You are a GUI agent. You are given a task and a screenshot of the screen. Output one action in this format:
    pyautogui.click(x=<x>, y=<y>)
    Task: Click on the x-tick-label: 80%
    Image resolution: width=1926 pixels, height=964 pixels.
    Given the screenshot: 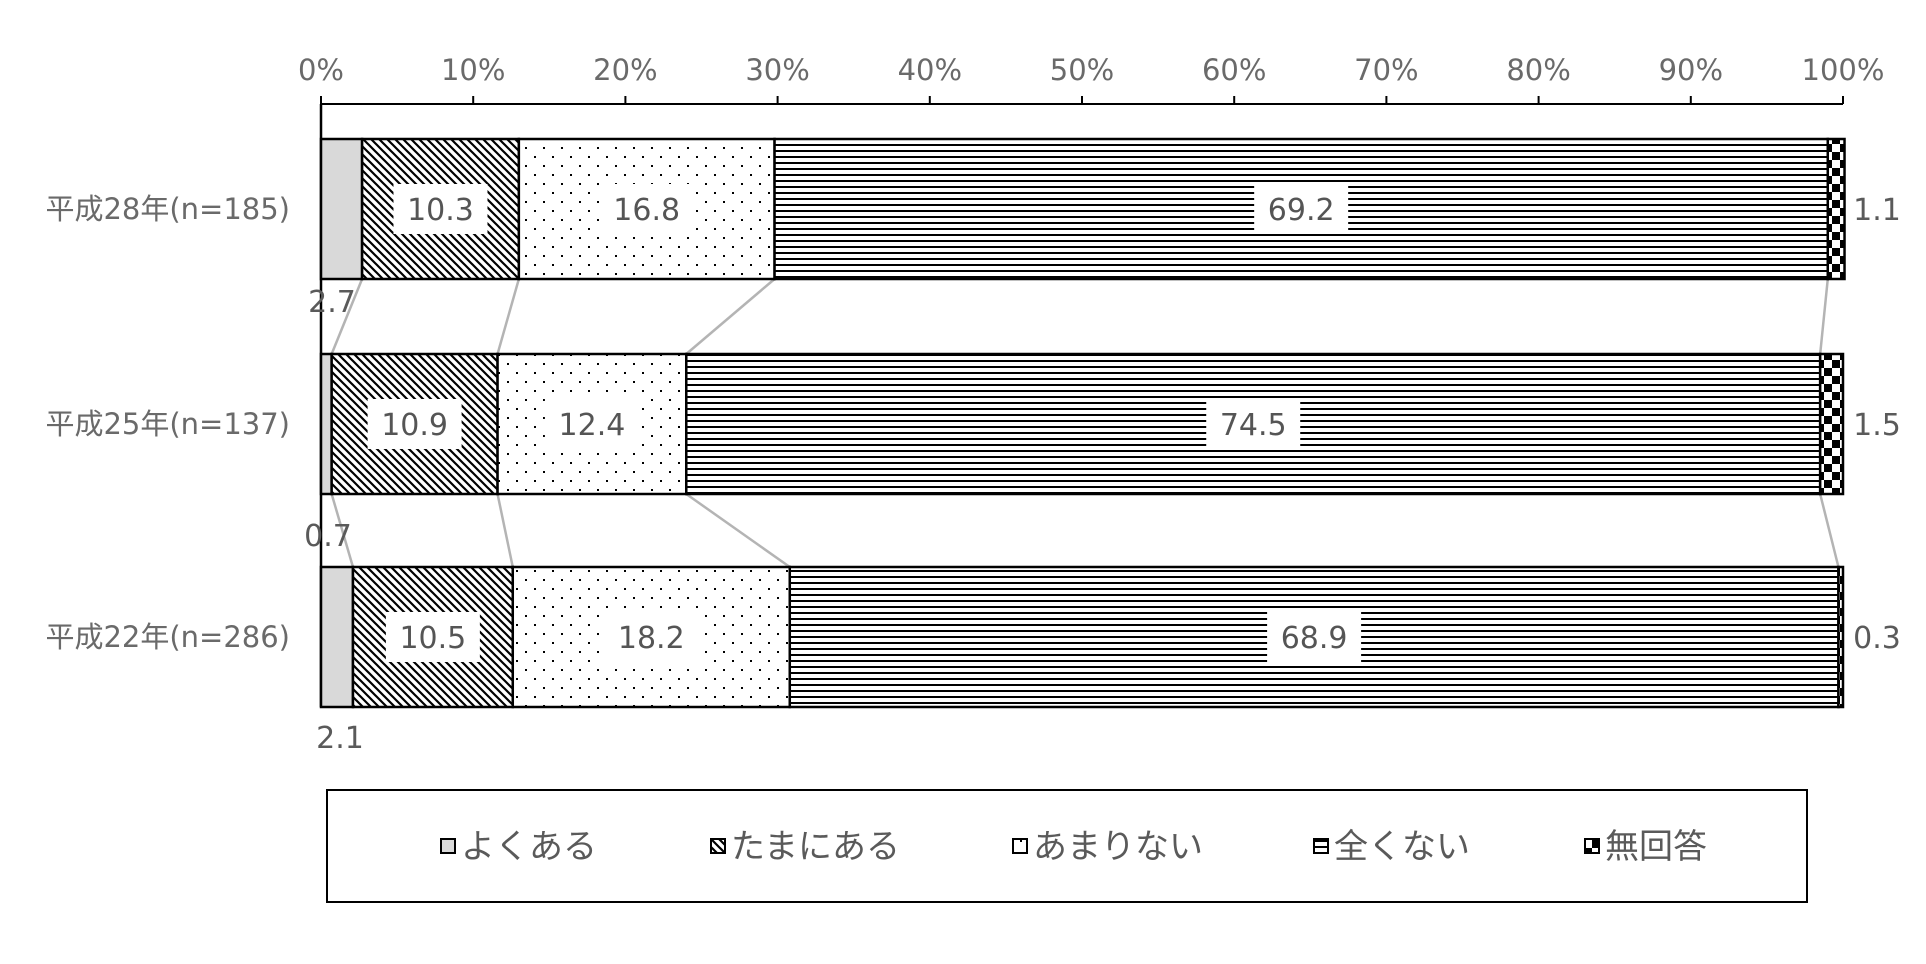 What is the action you would take?
    pyautogui.click(x=1538, y=70)
    